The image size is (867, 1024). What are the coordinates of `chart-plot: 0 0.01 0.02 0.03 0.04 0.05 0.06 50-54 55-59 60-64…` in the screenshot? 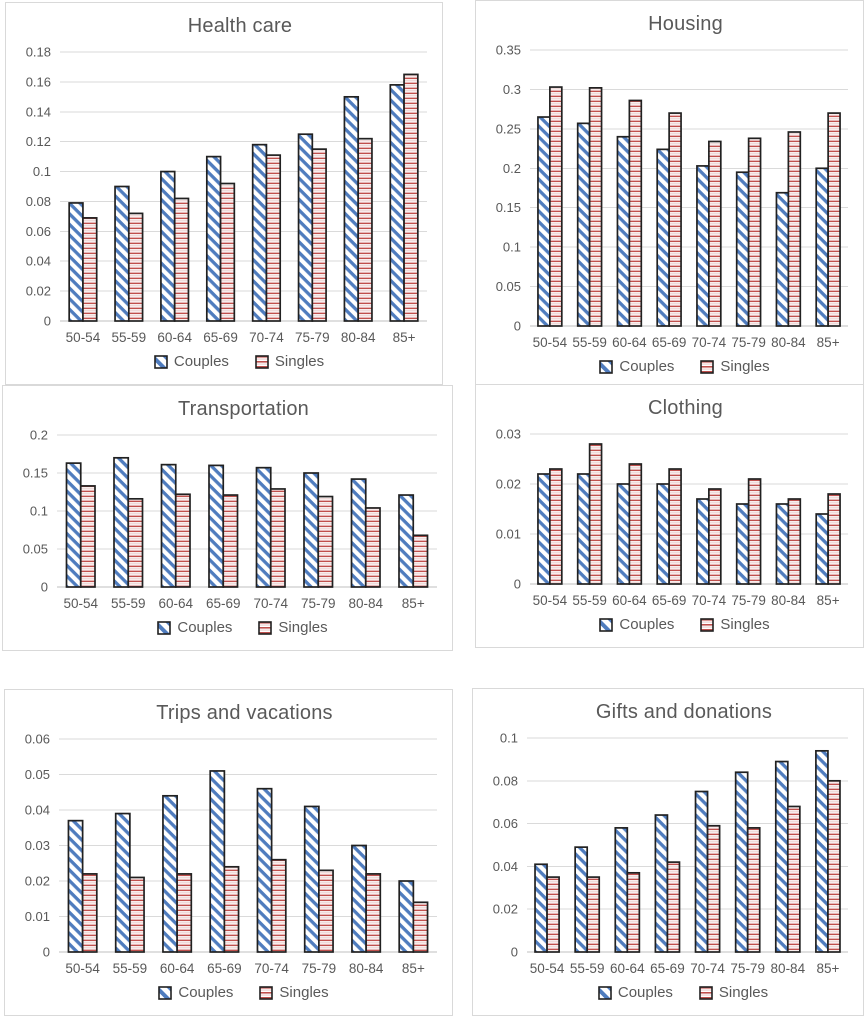 It's located at (228, 855).